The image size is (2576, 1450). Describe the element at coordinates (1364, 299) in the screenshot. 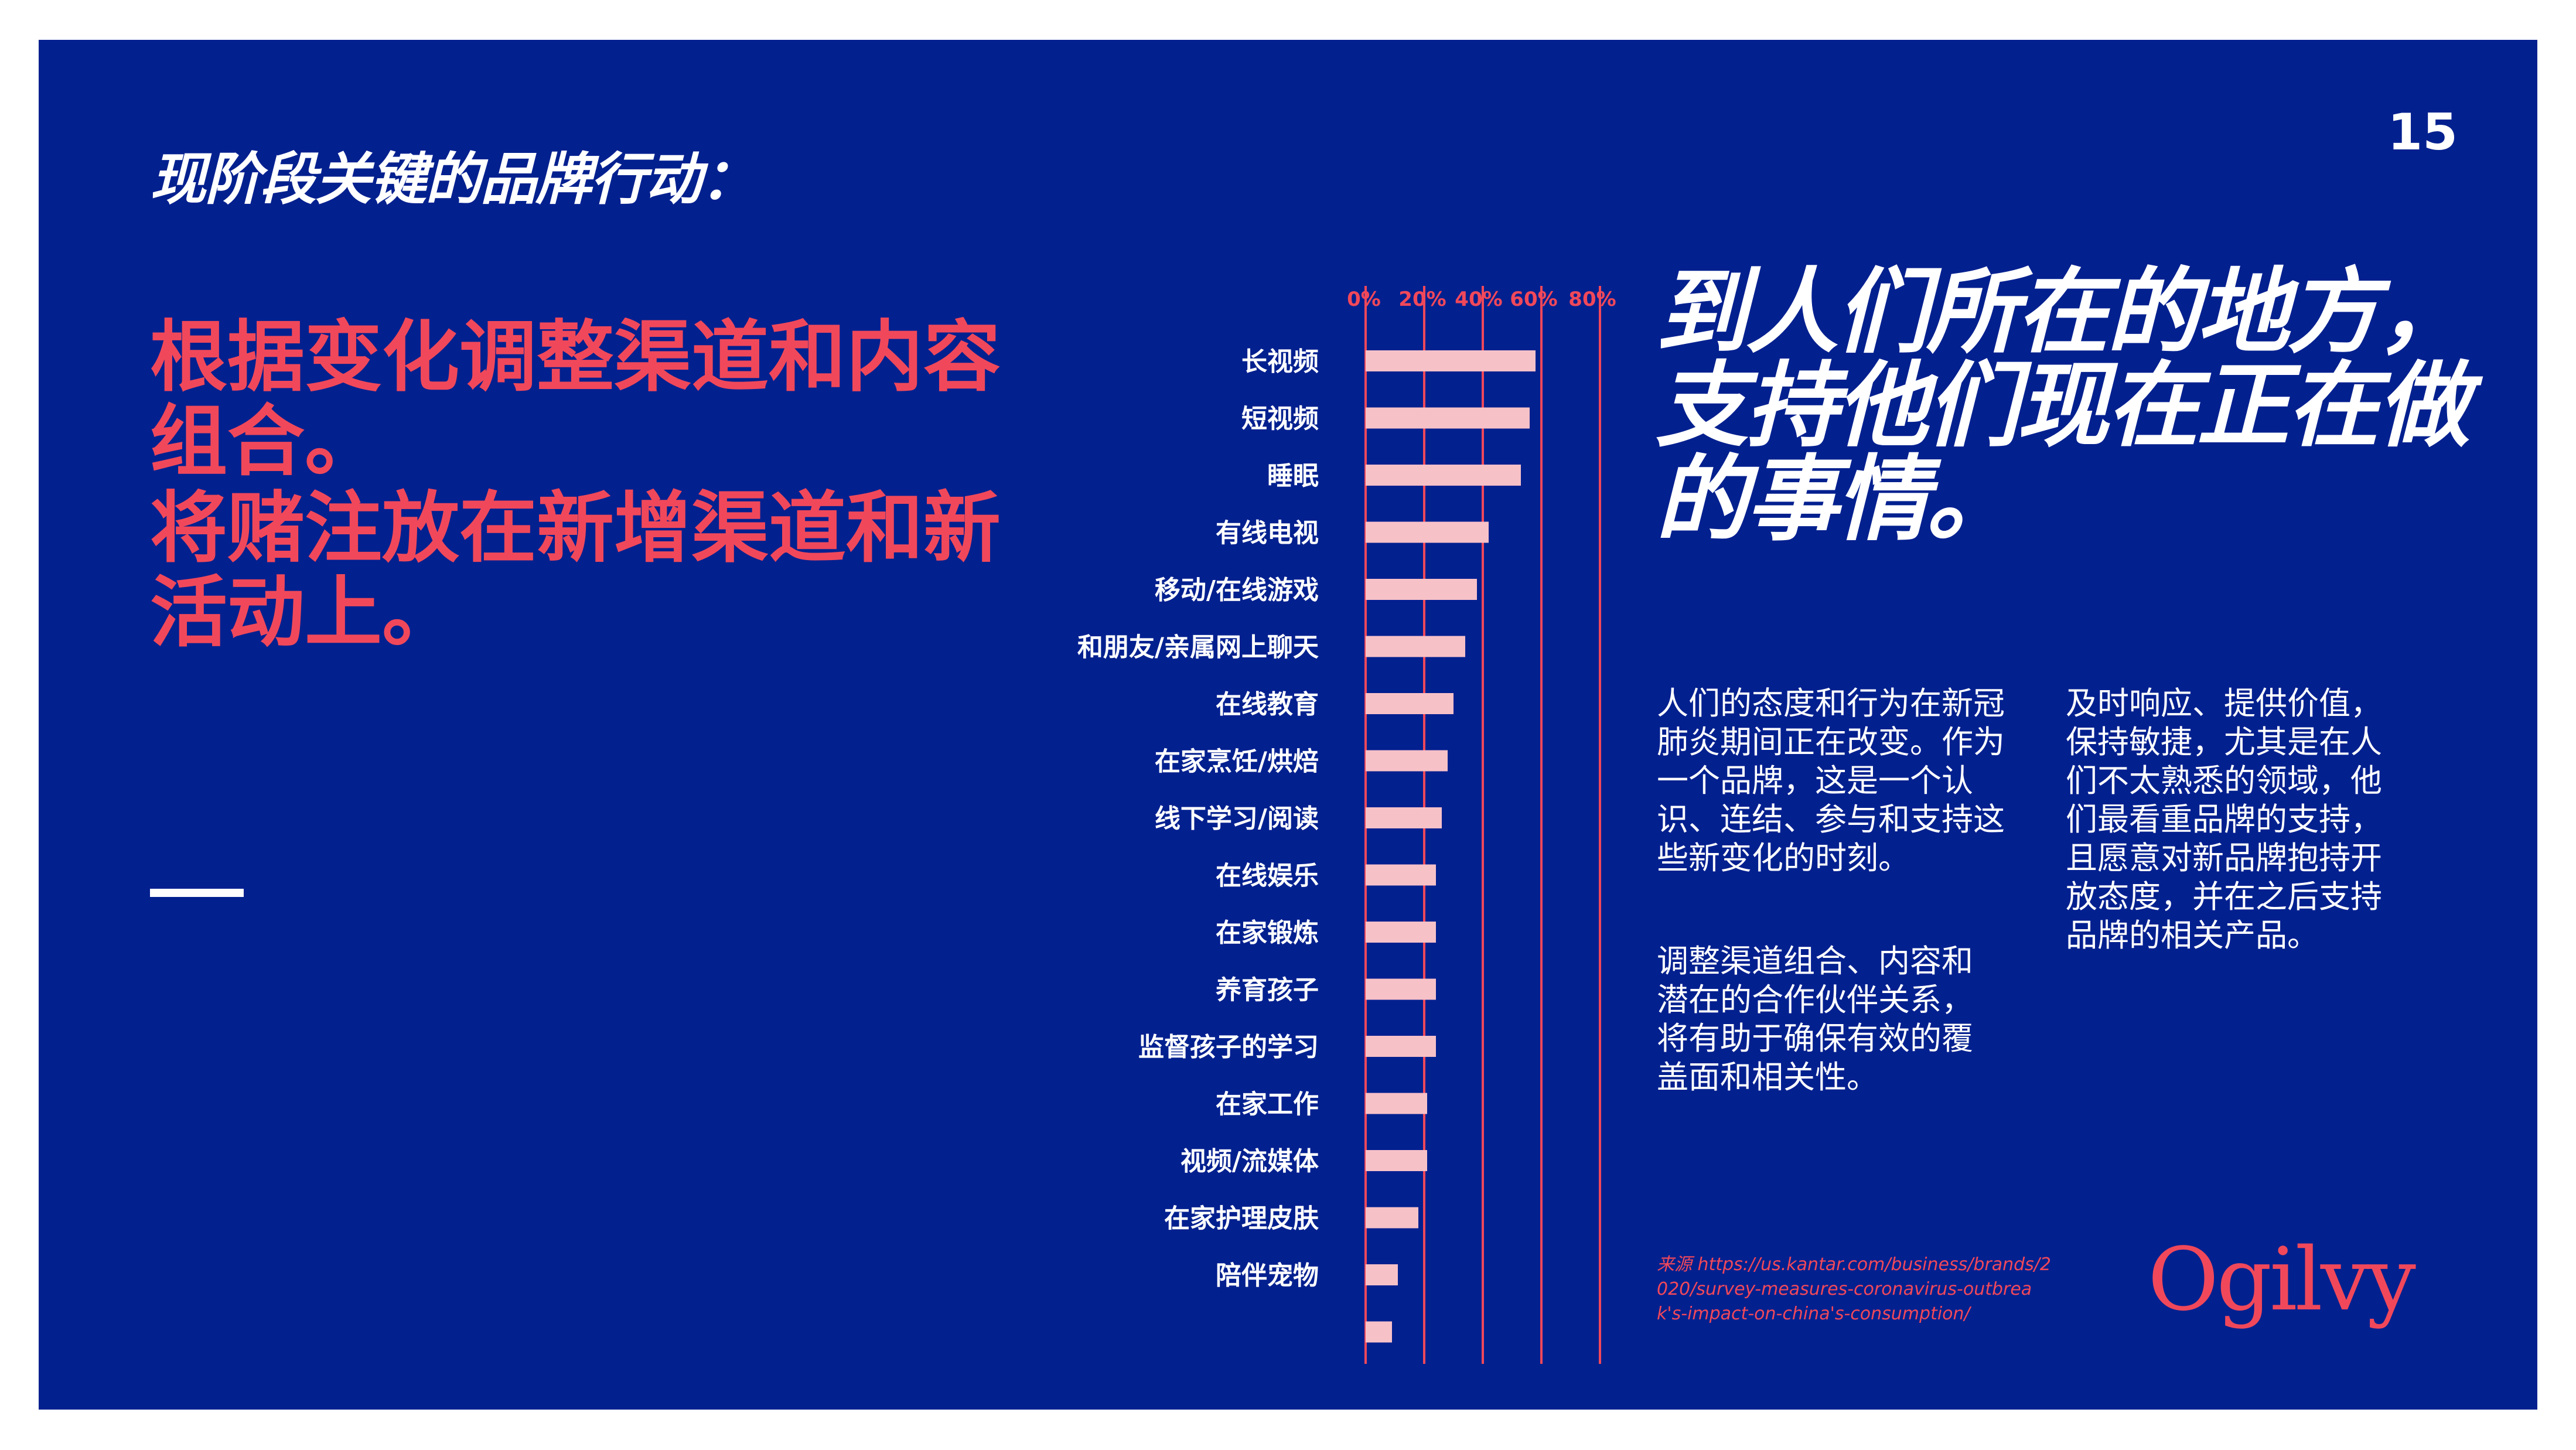

I see `x-tick-label: 0%` at that location.